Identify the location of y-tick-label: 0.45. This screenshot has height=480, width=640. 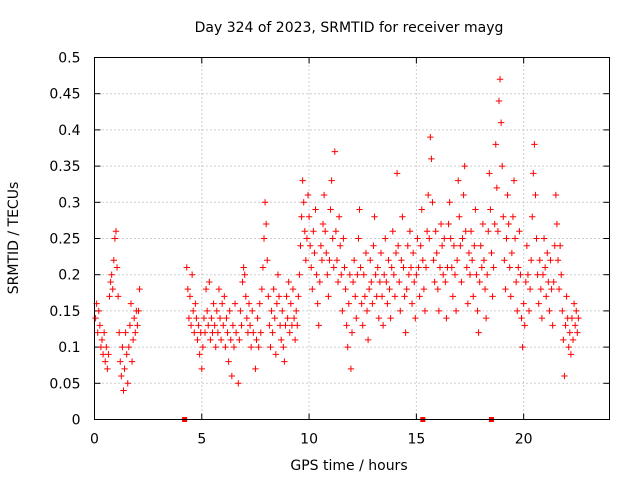
(64, 95).